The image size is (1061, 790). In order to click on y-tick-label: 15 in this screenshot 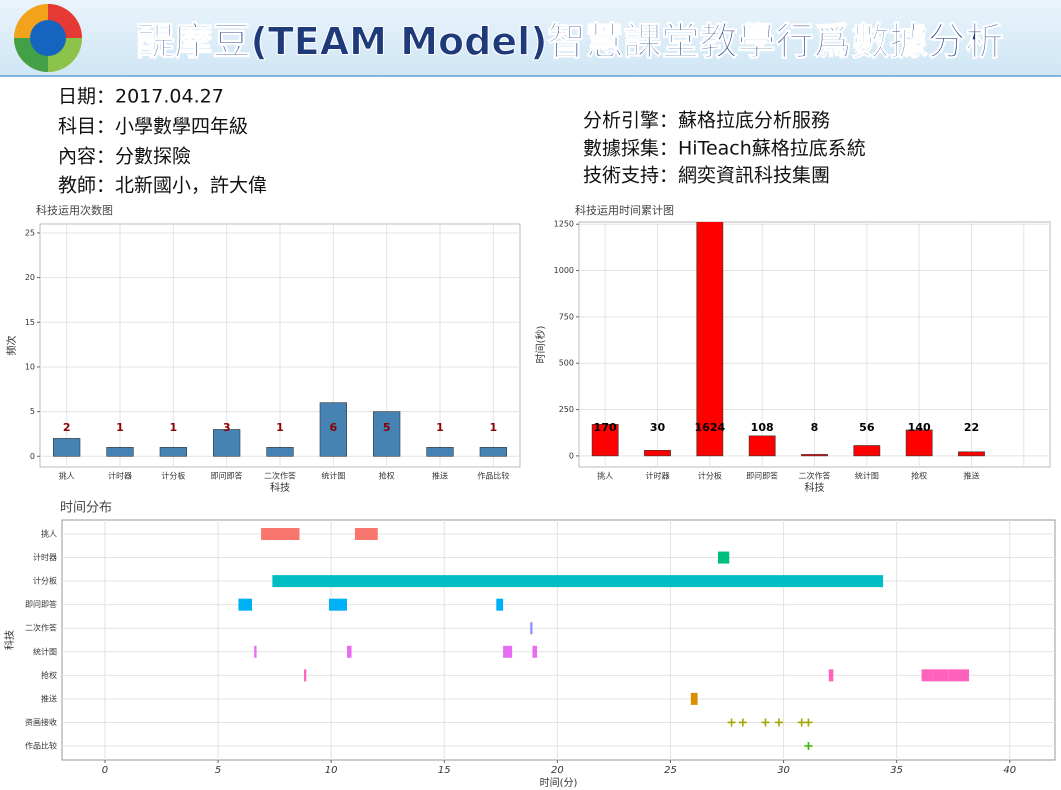, I will do `click(30, 322)`.